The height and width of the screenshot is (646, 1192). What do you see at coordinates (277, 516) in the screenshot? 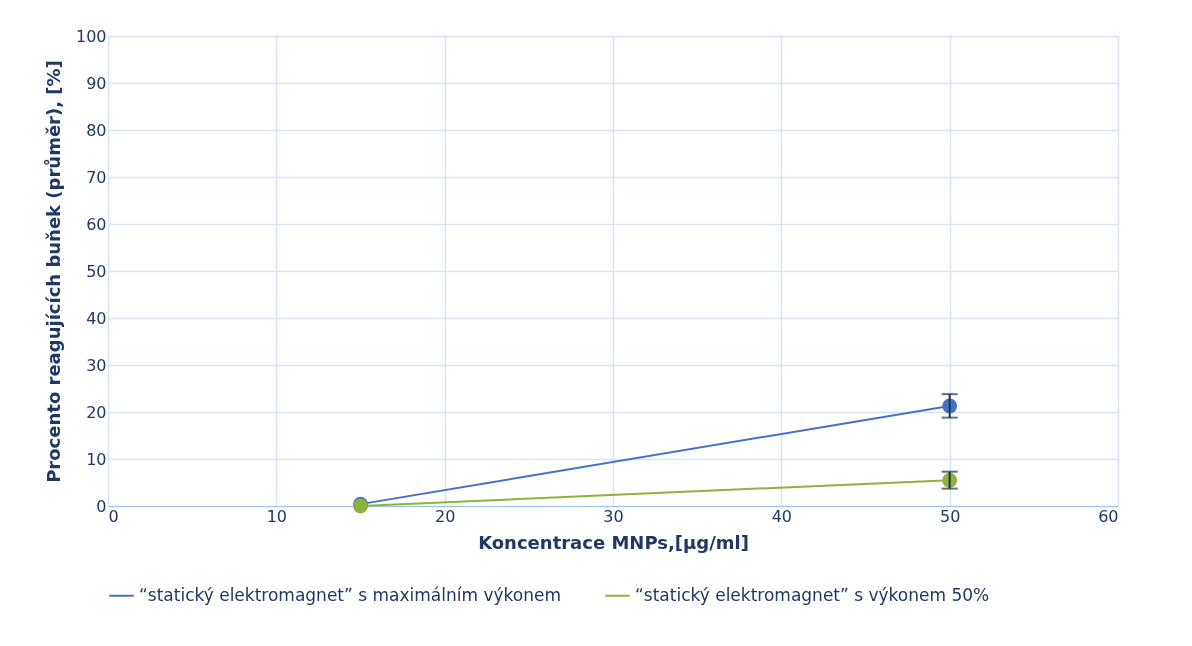
I see `x-tick-label: 10` at bounding box center [277, 516].